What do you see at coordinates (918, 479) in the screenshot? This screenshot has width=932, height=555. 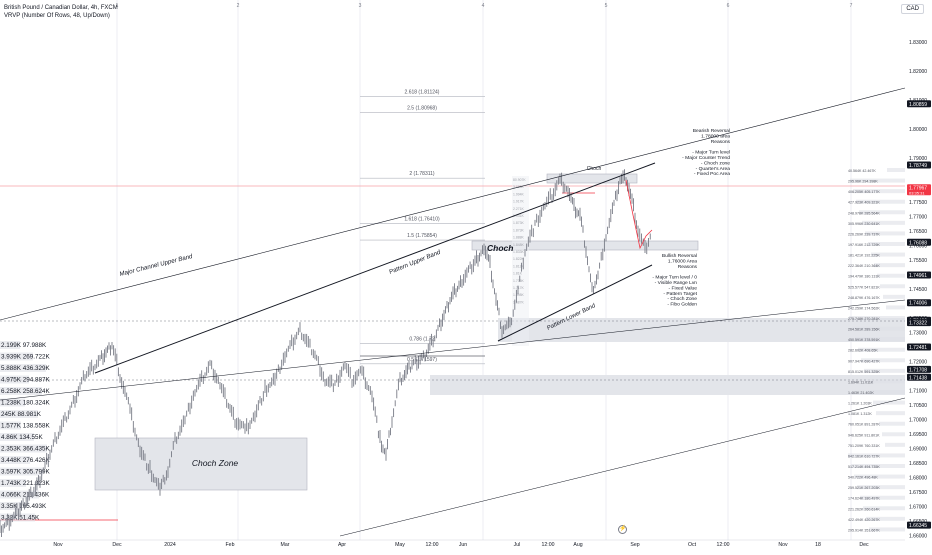 I see `y-tick-label: 1.68000` at bounding box center [918, 479].